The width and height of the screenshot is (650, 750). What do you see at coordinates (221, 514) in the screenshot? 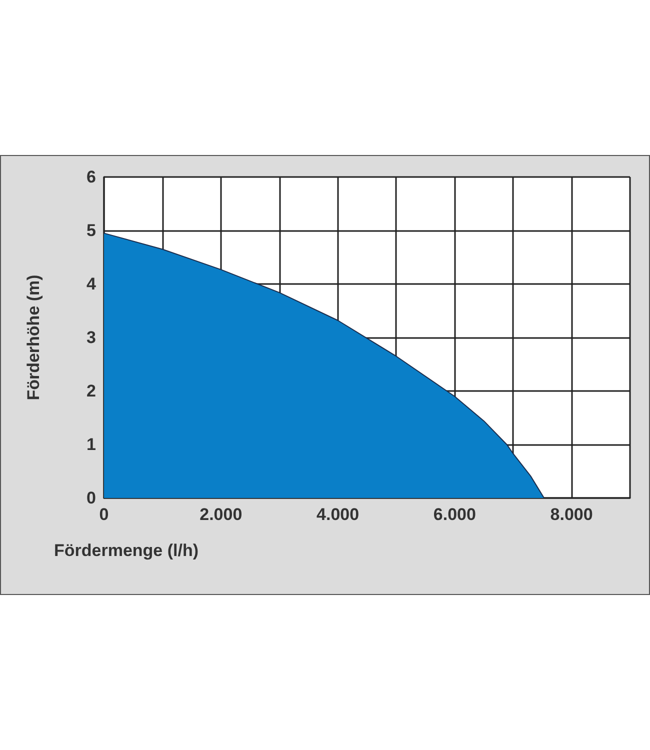
I see `x-tick-label: 2.000` at bounding box center [221, 514].